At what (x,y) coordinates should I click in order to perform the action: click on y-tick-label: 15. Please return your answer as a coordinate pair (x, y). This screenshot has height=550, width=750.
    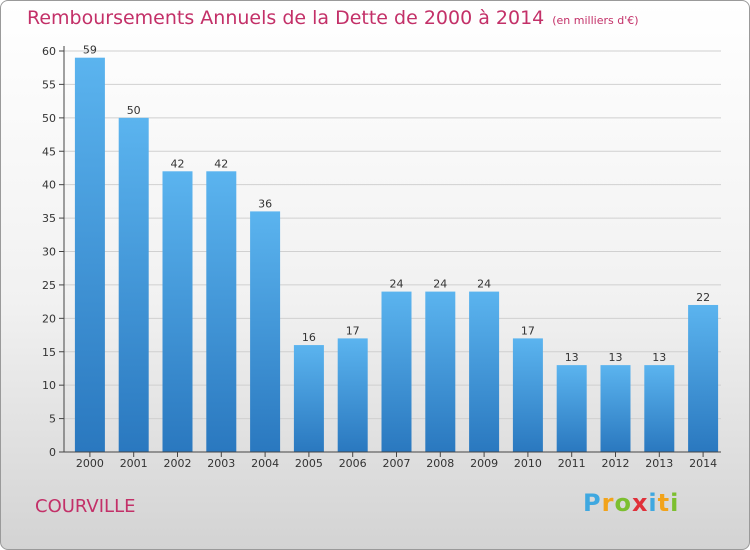
    Looking at the image, I should click on (49, 352).